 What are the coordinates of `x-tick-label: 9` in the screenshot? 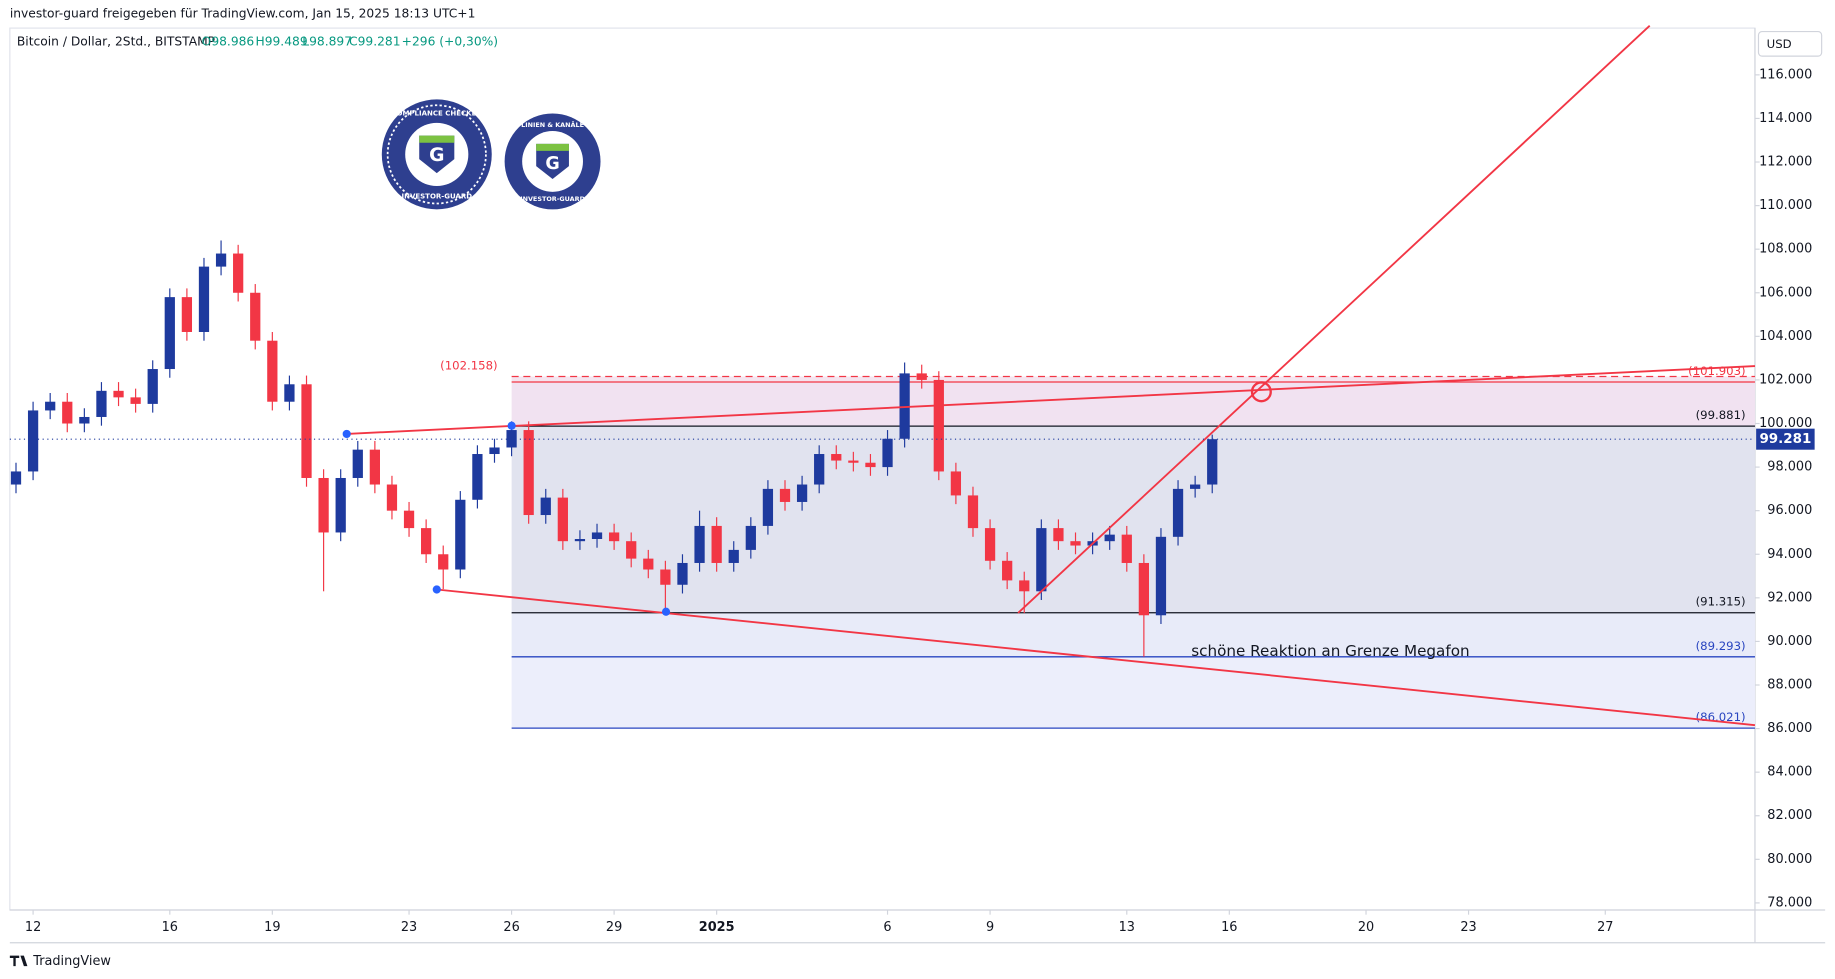 It's located at (990, 927).